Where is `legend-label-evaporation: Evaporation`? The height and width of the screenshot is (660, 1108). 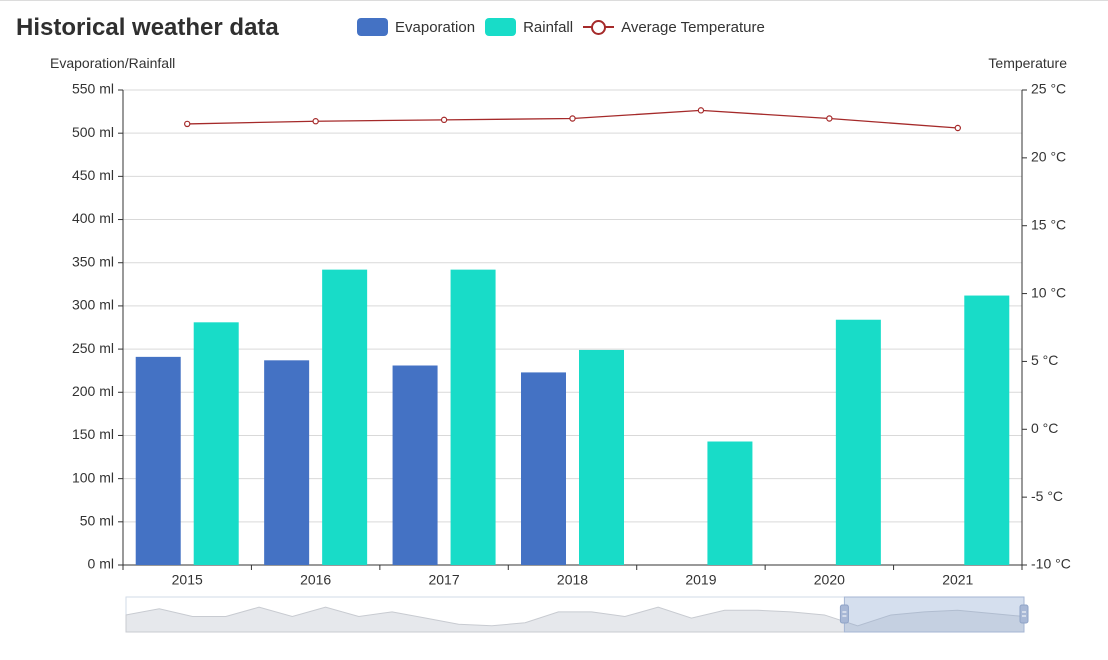
legend-label-evaporation: Evaporation is located at coordinates (435, 27).